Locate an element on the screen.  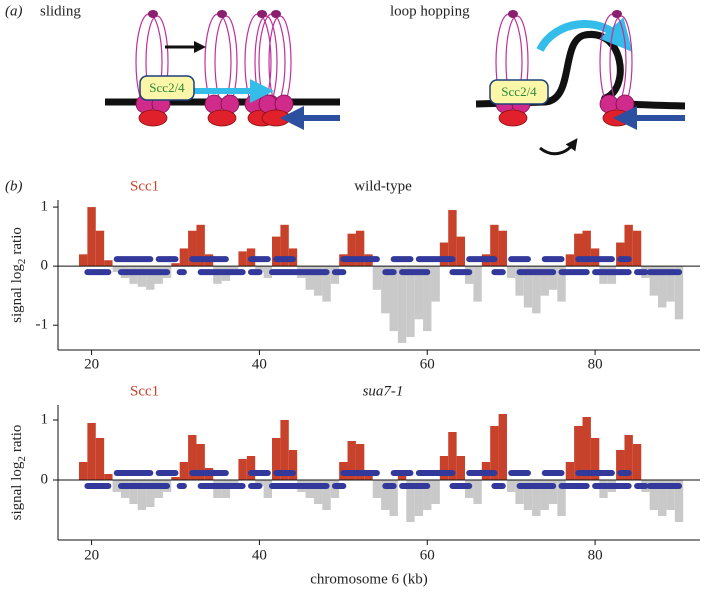
diagram-title: loop hopping is located at coordinates (430, 11).